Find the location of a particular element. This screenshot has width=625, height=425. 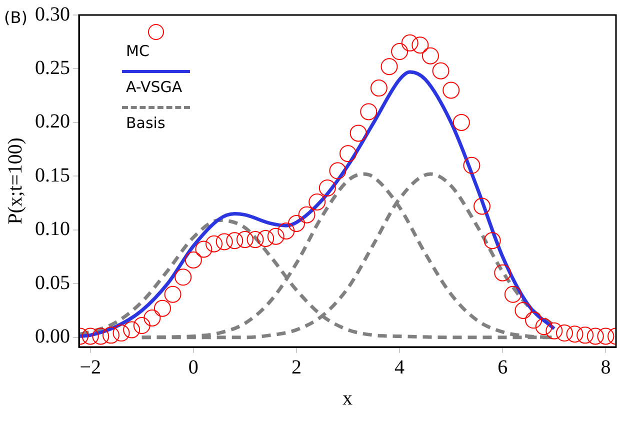

y-tick-label: 0.20 is located at coordinates (52, 121).